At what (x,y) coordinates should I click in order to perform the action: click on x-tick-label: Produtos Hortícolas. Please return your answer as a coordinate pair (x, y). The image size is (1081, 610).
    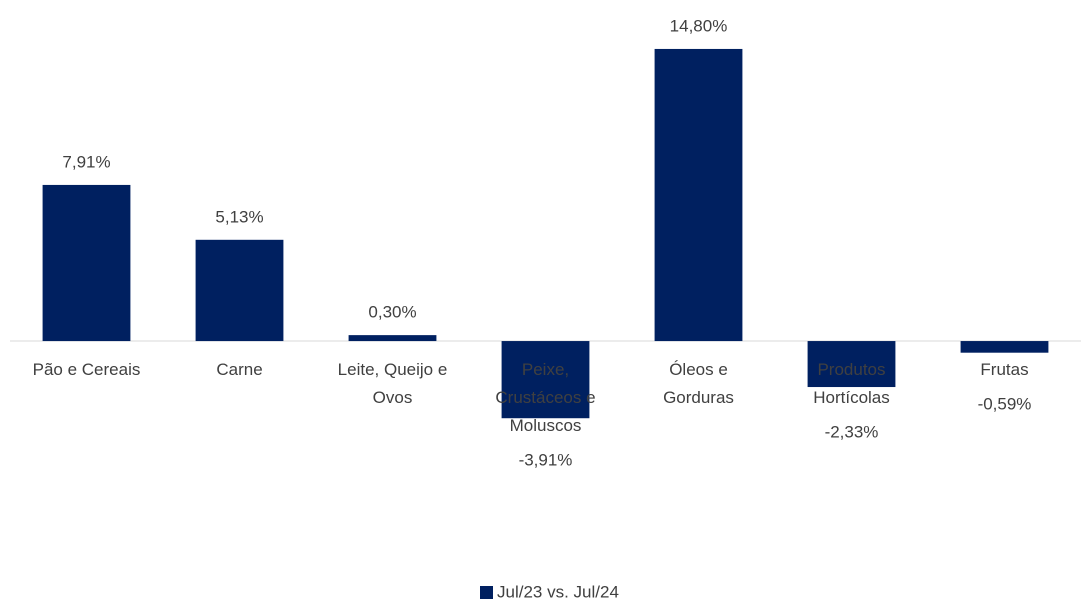
    Looking at the image, I should click on (851, 384).